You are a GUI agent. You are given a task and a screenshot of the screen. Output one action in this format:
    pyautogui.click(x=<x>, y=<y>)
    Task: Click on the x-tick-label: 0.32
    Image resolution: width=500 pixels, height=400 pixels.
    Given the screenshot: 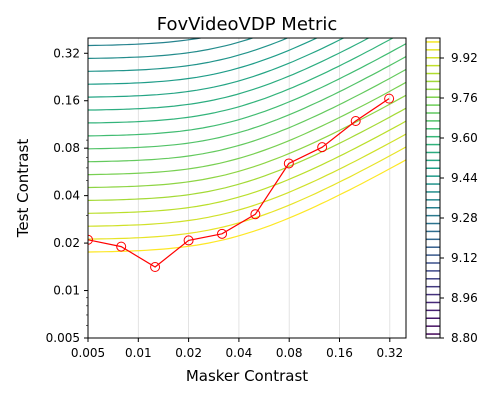 What is the action you would take?
    pyautogui.click(x=389, y=353)
    